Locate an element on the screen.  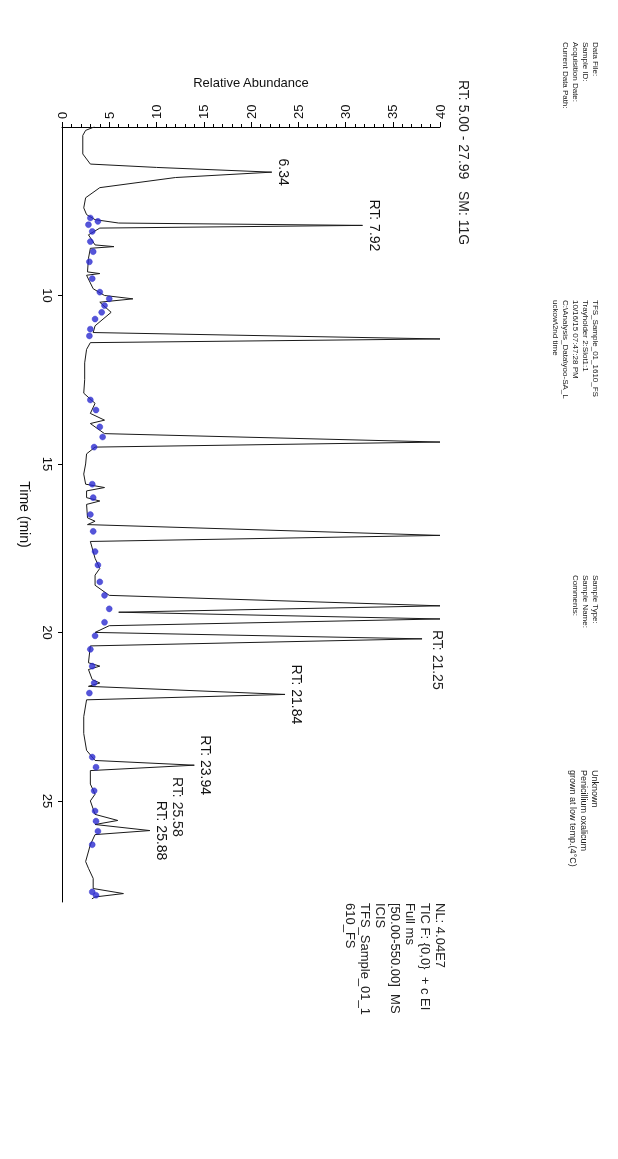
y-tick-label: 20 is located at coordinates (47, 632).